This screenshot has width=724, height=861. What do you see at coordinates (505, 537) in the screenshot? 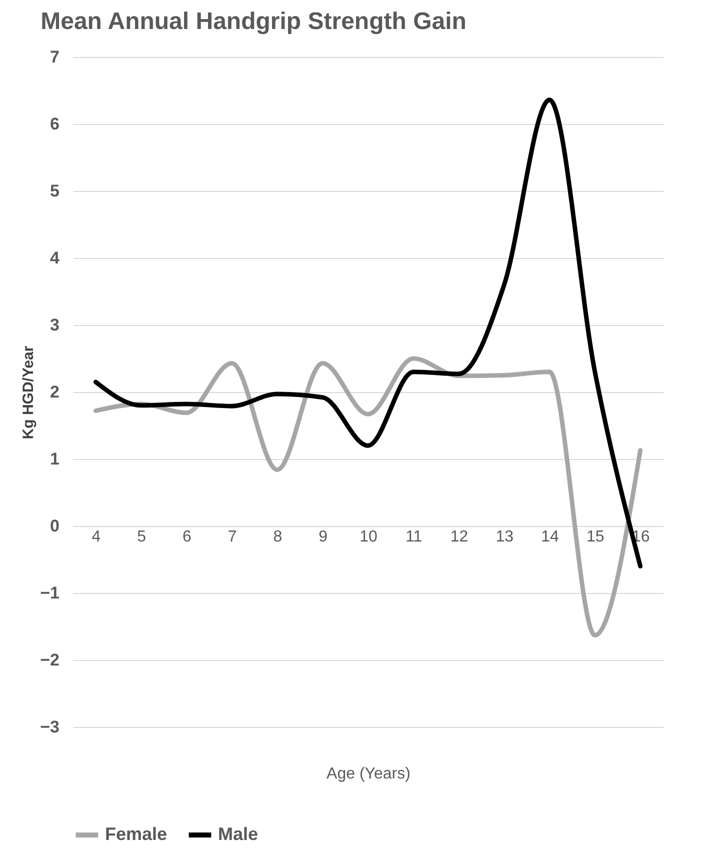
I see `x-tick-label: 13` at bounding box center [505, 537].